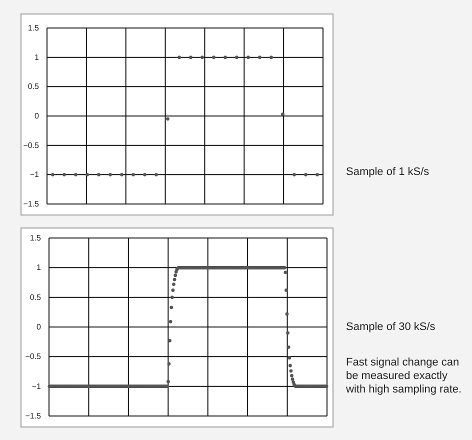 The height and width of the screenshot is (440, 472). I want to click on text: Sample of 1 kS/s, so click(388, 172).